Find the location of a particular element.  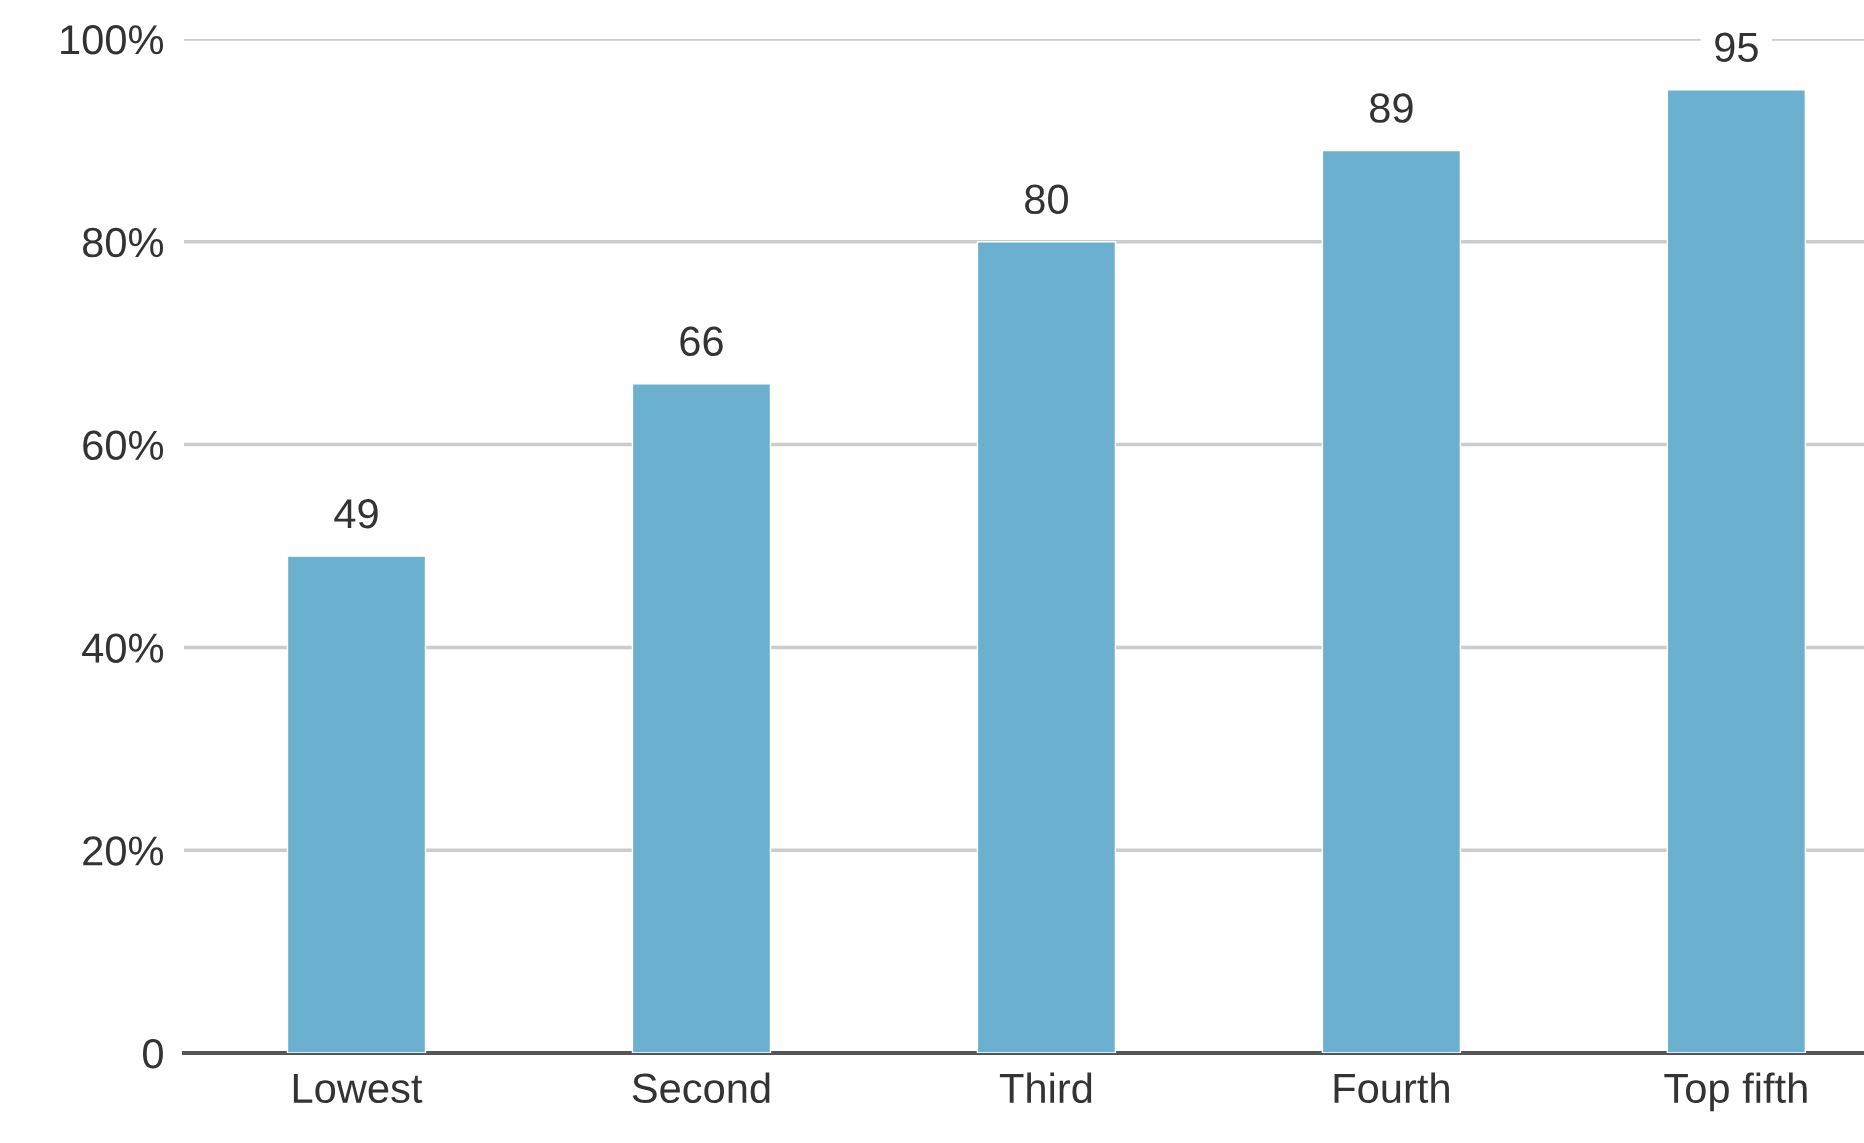

x-tick-label: Fourth is located at coordinates (1391, 1088).